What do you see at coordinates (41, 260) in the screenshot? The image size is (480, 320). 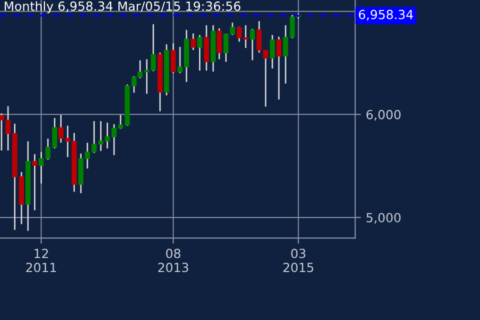 I see `x-tick-label: 12 2011` at bounding box center [41, 260].